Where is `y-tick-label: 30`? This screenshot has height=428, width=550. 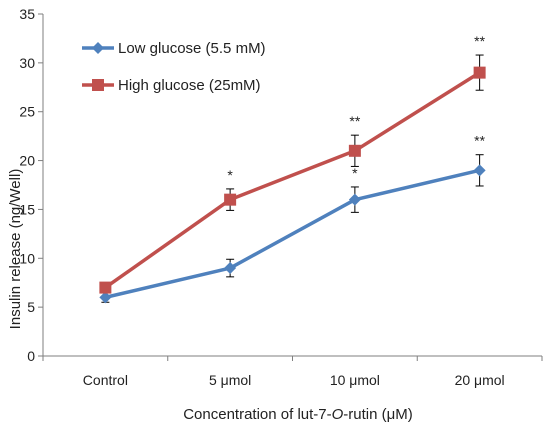 y-tick-label: 30 is located at coordinates (27, 63).